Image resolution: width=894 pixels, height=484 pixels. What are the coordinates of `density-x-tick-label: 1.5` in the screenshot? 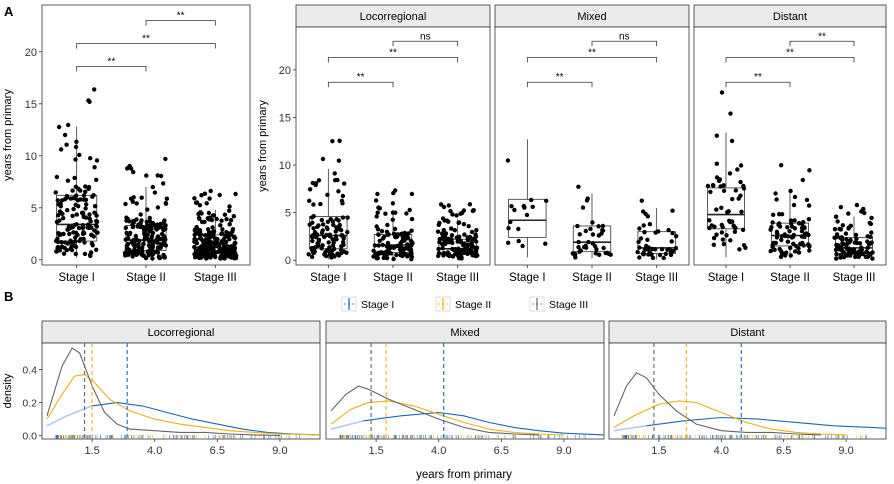 It's located at (658, 451).